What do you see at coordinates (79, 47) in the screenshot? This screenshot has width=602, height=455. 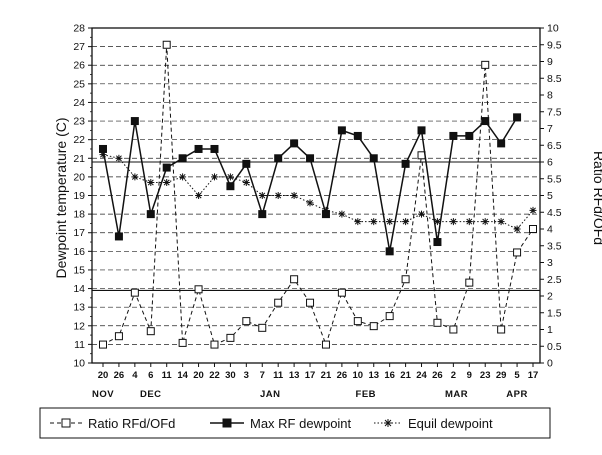 I see `y-left-tick-label: 27` at bounding box center [79, 47].